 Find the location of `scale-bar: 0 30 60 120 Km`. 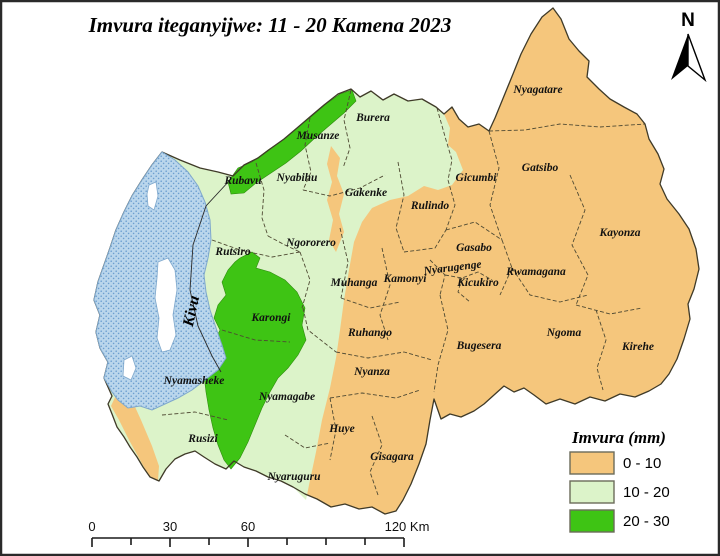

scale-bar: 0 30 60 120 Km is located at coordinates (258, 533).